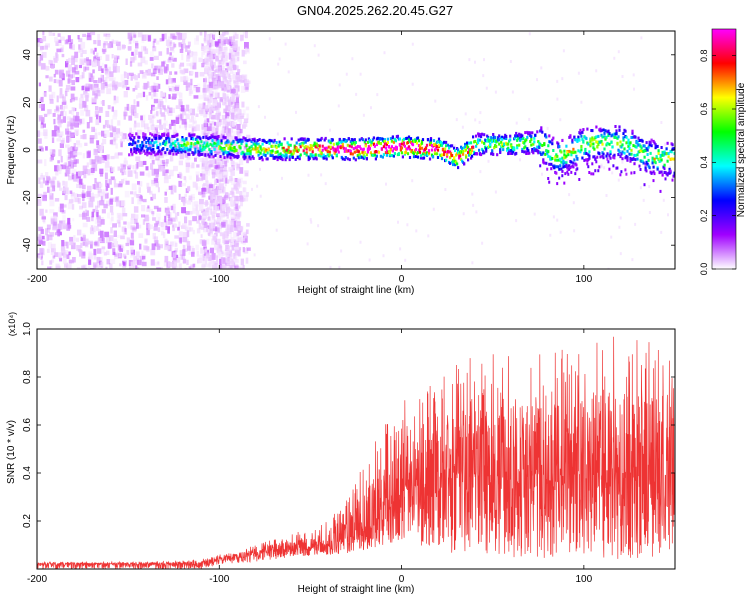 Image resolution: width=750 pixels, height=600 pixels. I want to click on colorbar-gradient, so click(724, 149).